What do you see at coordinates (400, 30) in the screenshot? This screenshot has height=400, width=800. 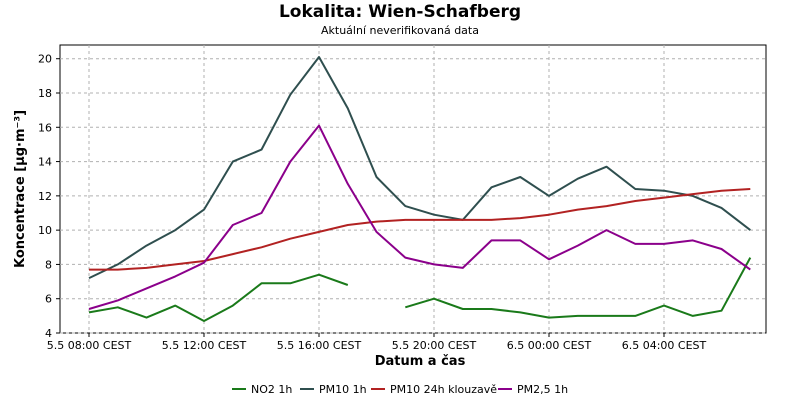 I see `chart-subtitle: Aktuální neverifikovaná data` at bounding box center [400, 30].